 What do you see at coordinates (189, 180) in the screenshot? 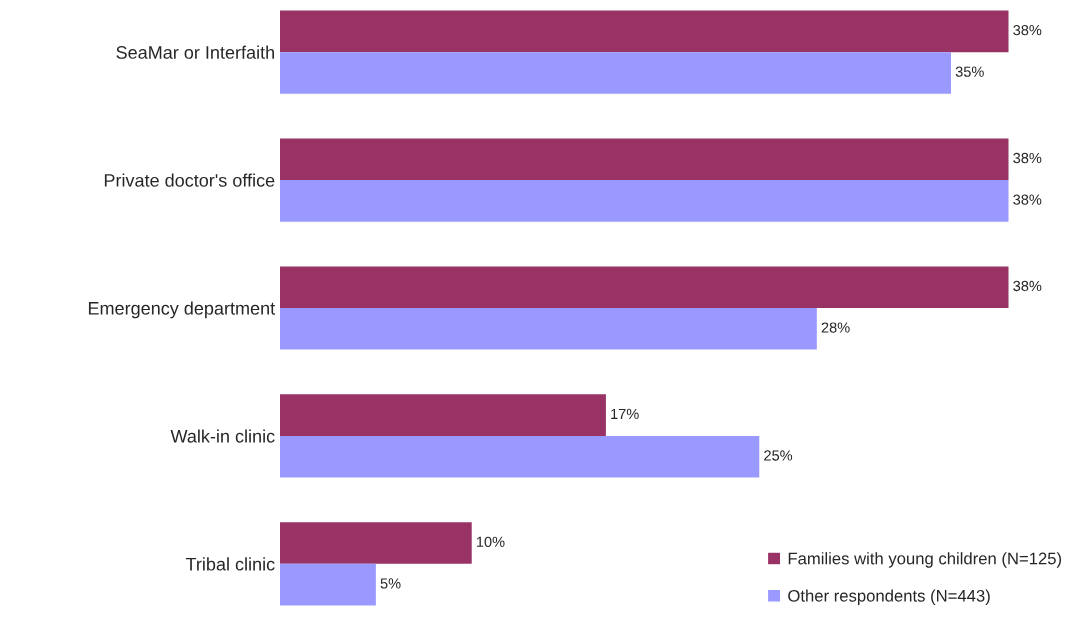
I see `y-tick-label: Private doctor's office` at bounding box center [189, 180].